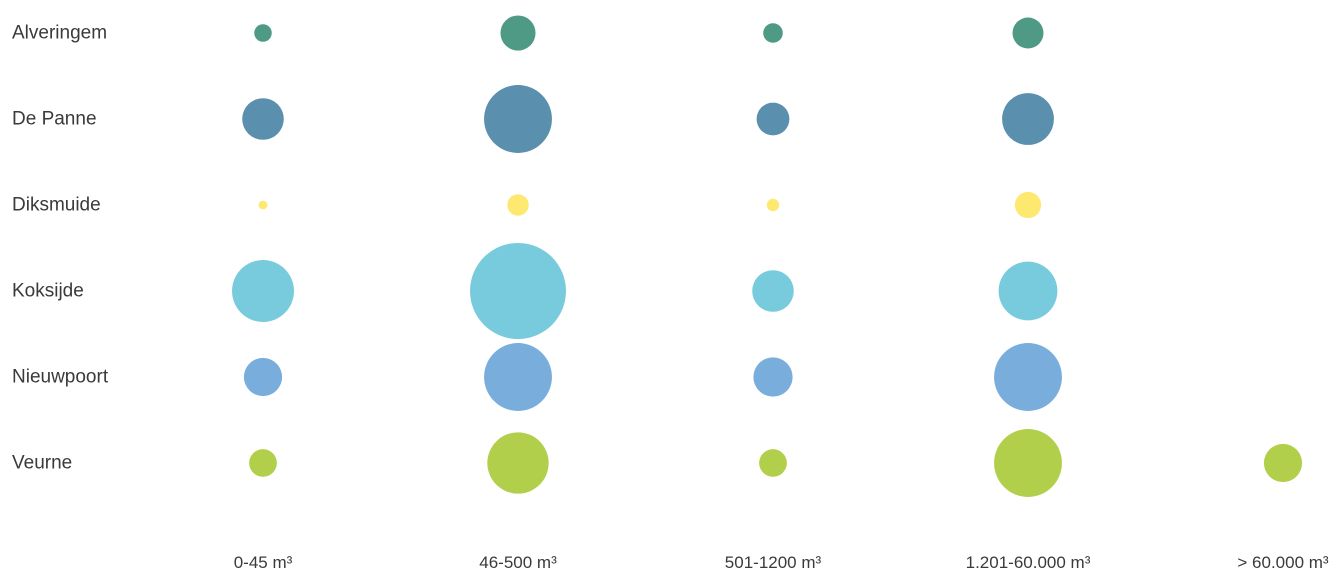 This screenshot has width=1339, height=577. I want to click on column-label-4: > 60.000 m³, so click(1283, 562).